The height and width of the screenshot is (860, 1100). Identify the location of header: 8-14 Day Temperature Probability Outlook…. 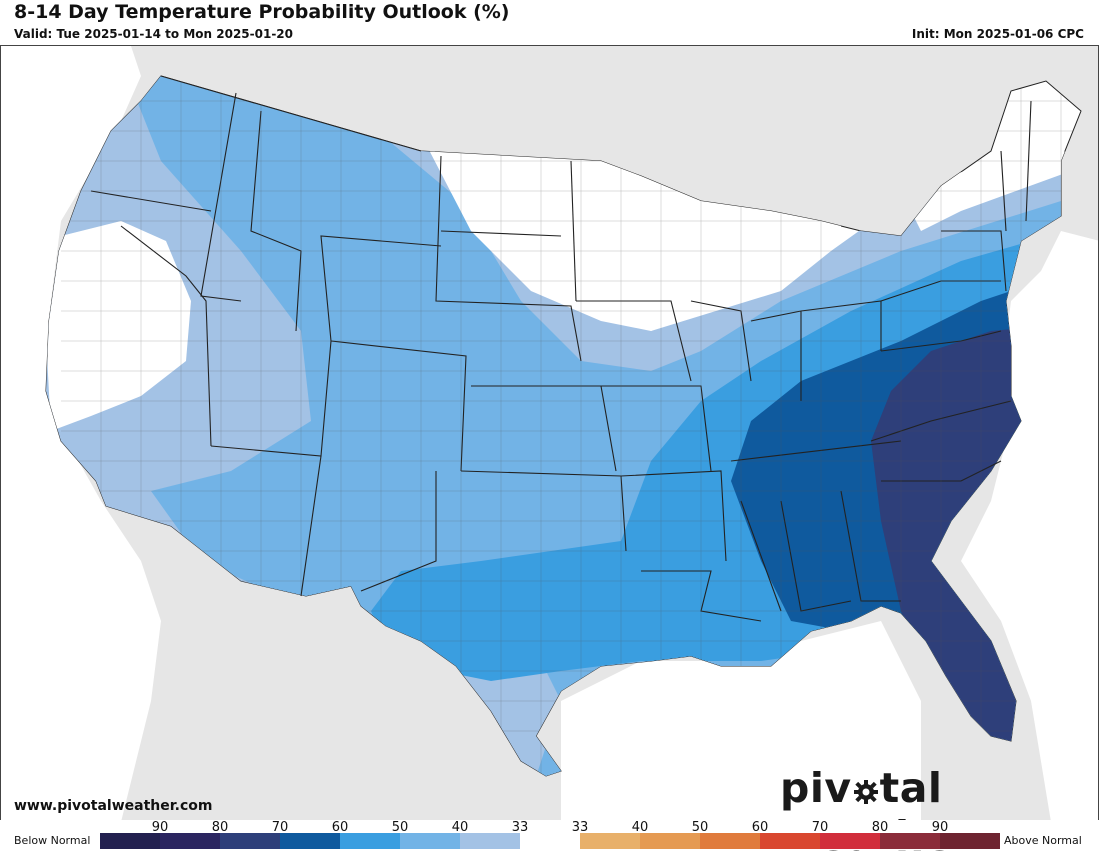
(550, 23).